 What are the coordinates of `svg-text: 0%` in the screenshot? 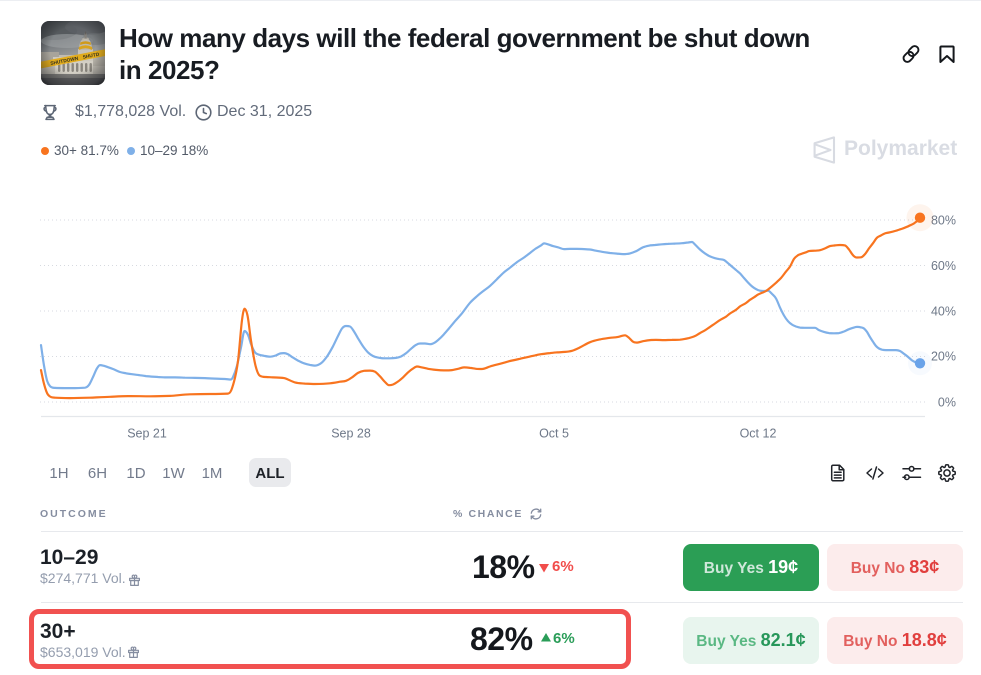 It's located at (947, 403).